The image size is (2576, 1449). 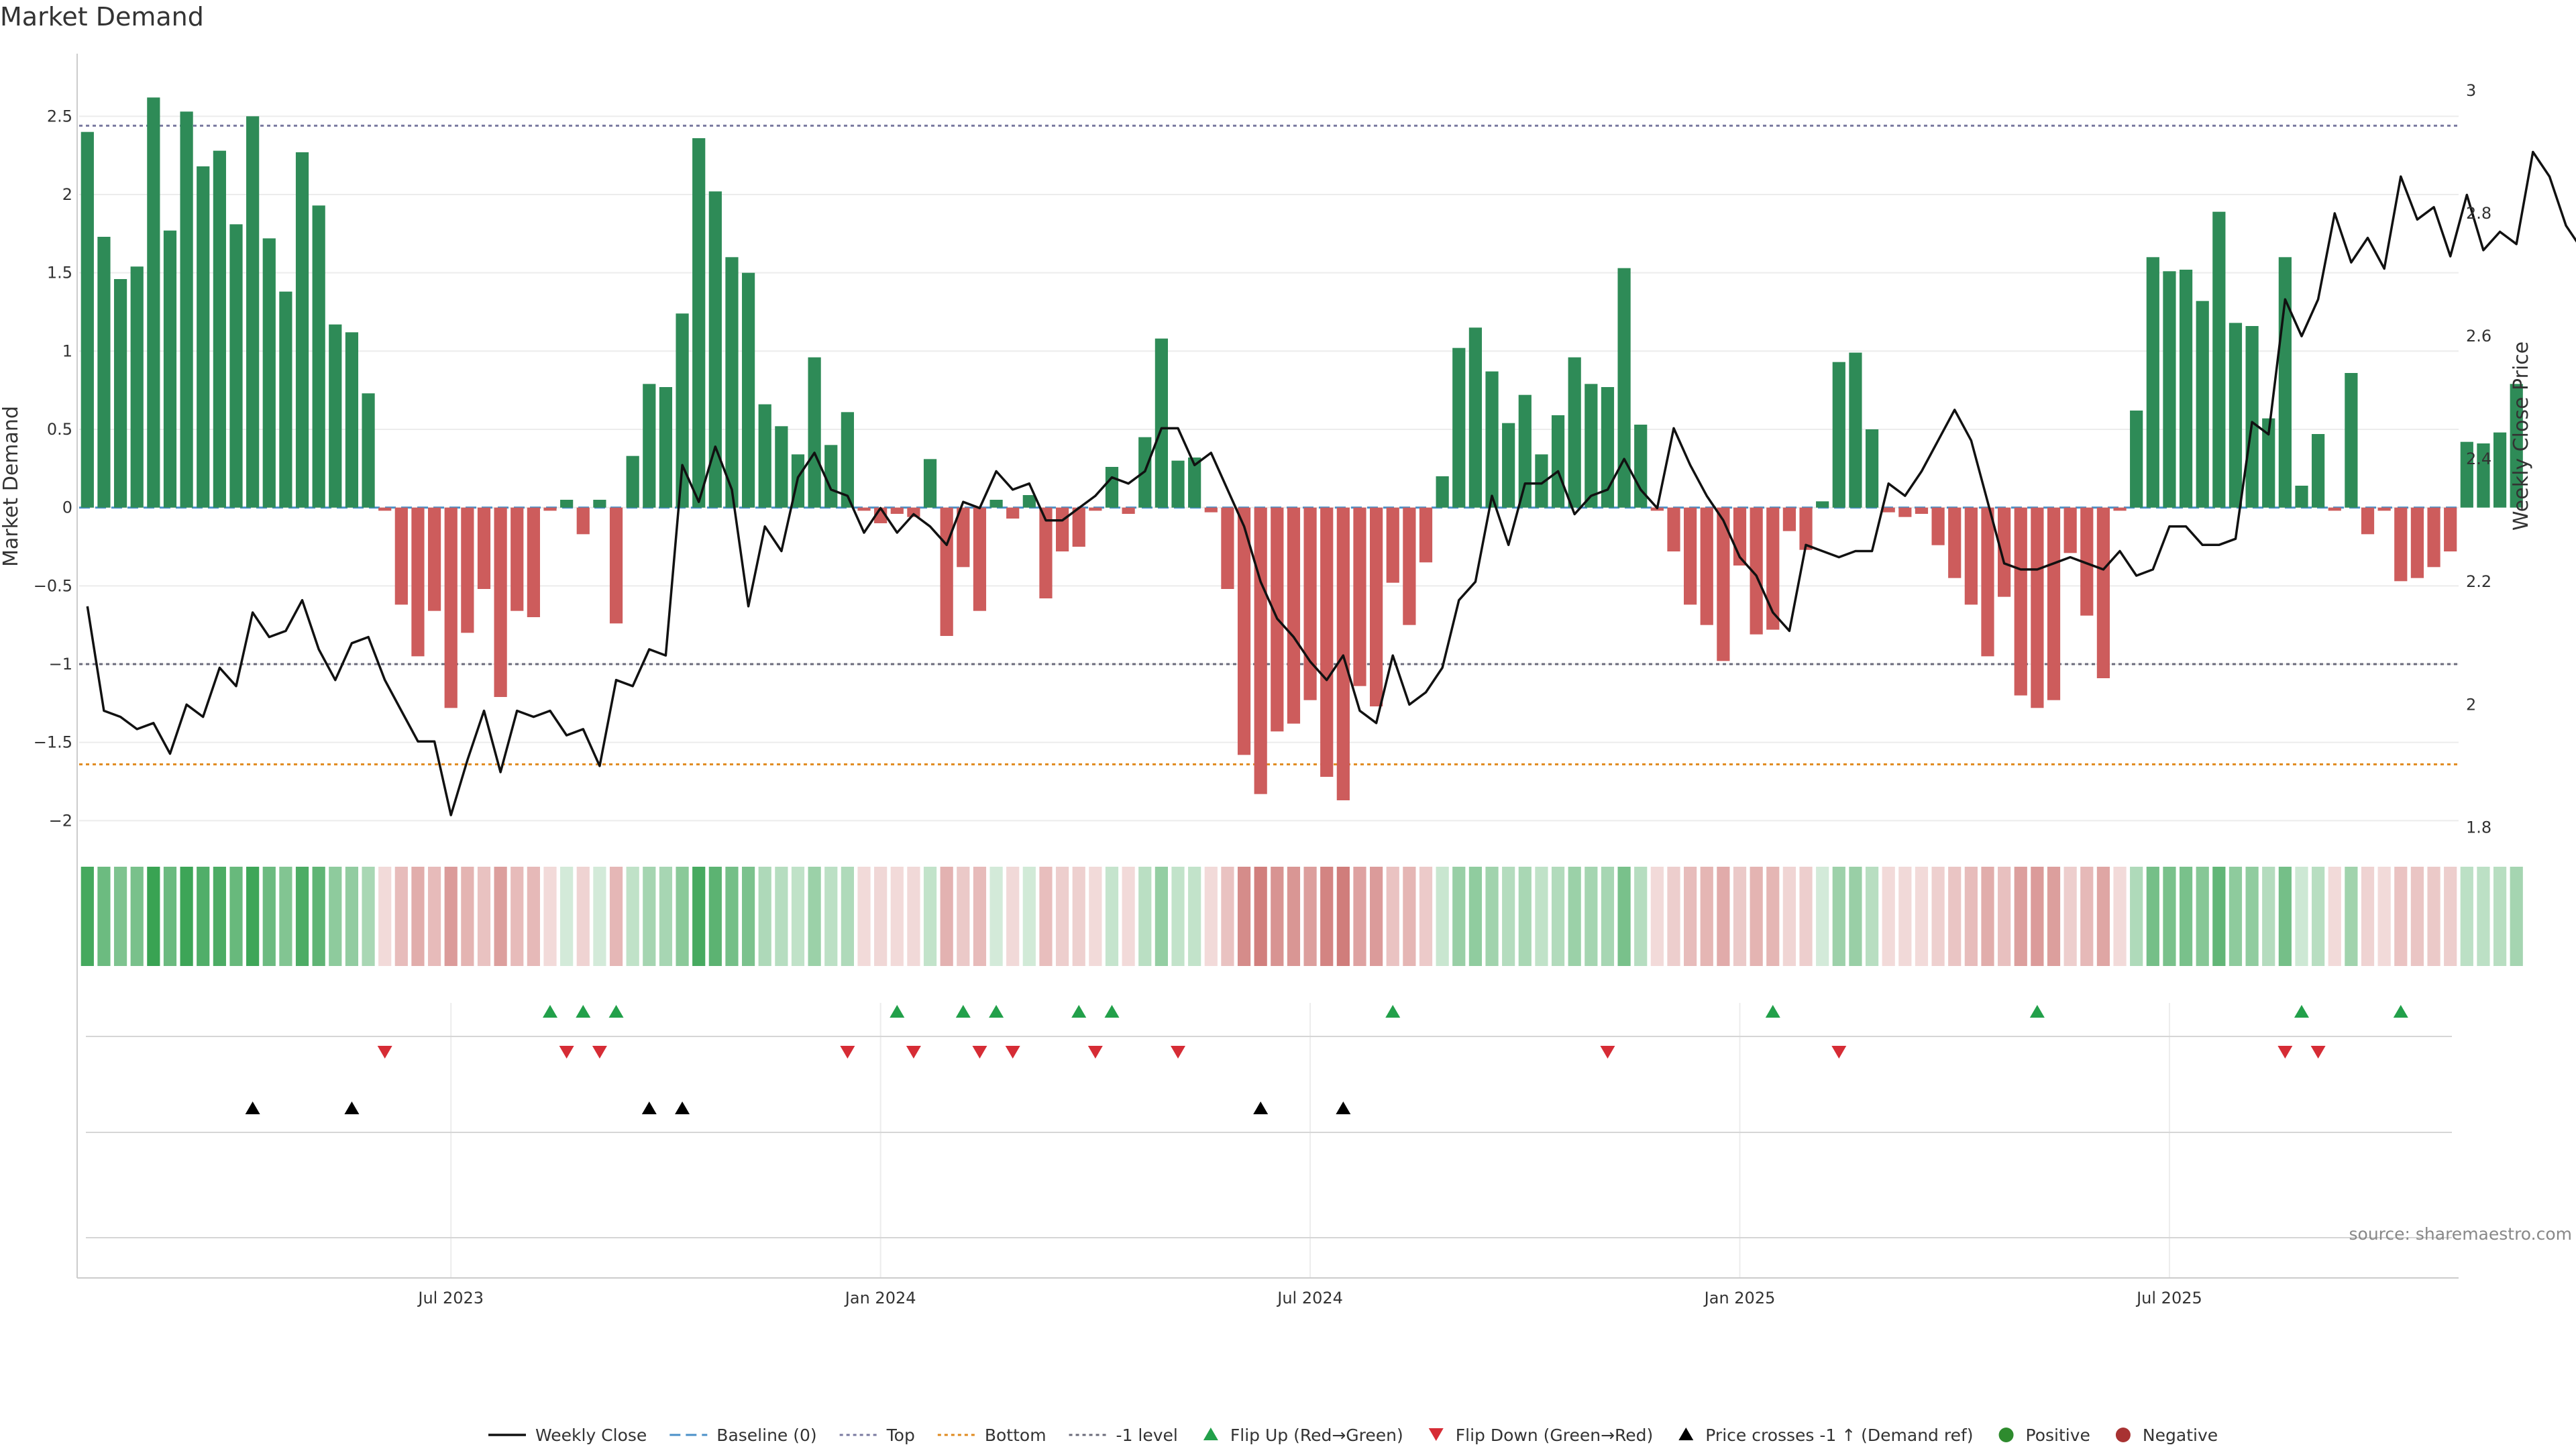 What do you see at coordinates (1540, 1435) in the screenshot?
I see `legend-item: Flip Down (Green→Red)` at bounding box center [1540, 1435].